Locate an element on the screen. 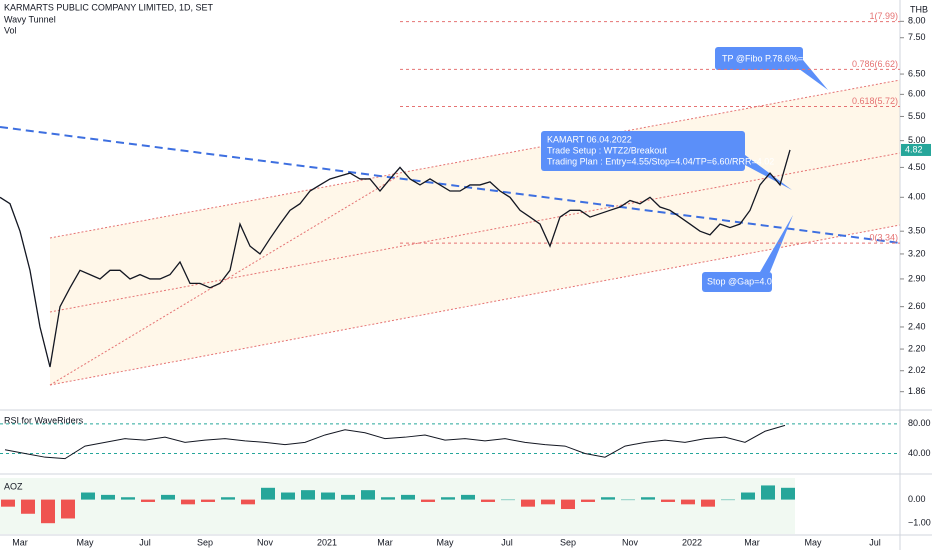 The width and height of the screenshot is (932, 550). currency: THB is located at coordinates (919, 9).